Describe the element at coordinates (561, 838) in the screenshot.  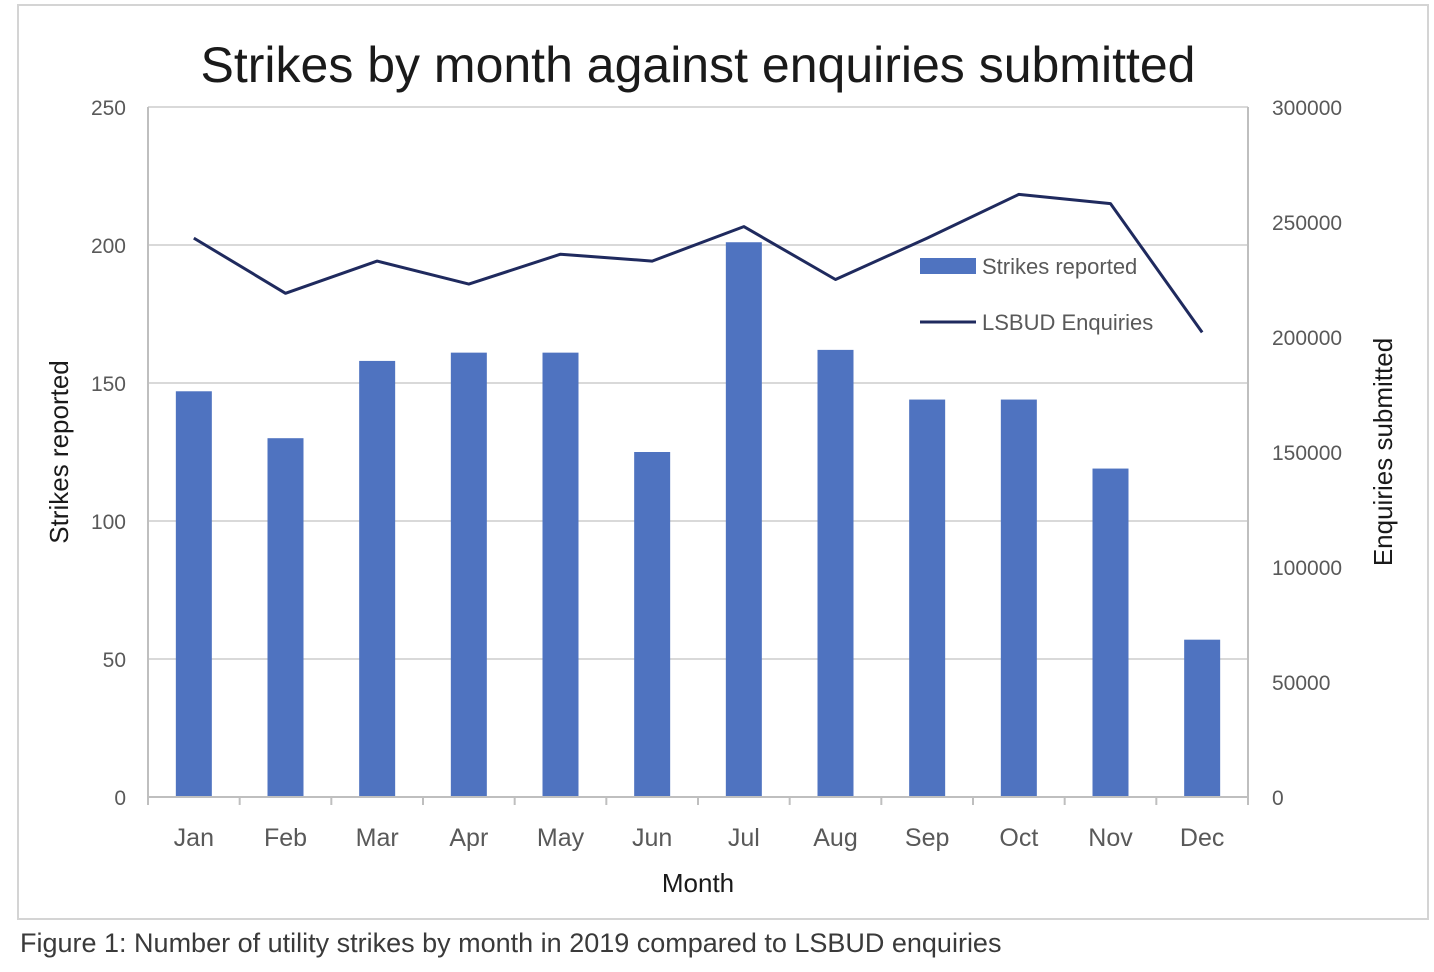
I see `x-tick-label: May` at that location.